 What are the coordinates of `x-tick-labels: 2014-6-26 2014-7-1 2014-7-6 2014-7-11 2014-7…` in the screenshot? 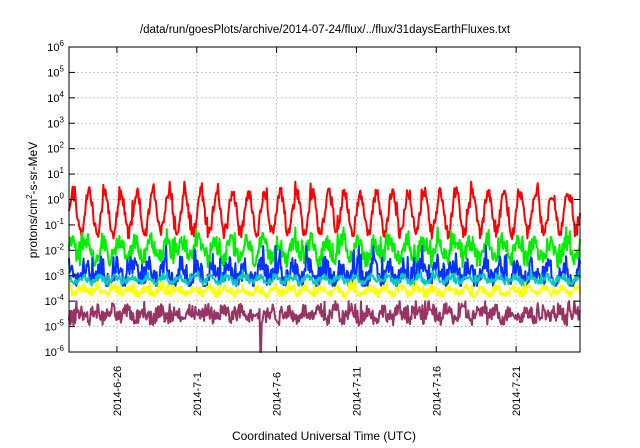 It's located at (317, 391).